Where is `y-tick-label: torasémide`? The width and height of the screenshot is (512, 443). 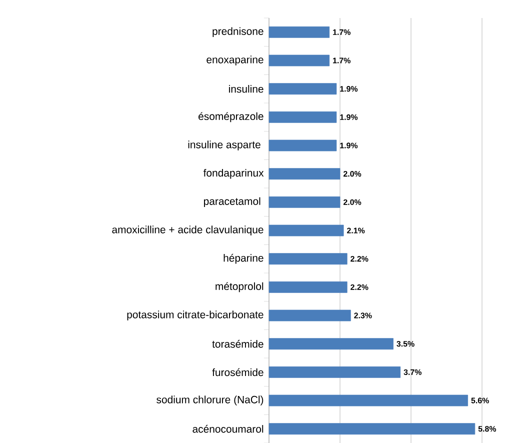 y-tick-label: torasémide is located at coordinates (238, 344).